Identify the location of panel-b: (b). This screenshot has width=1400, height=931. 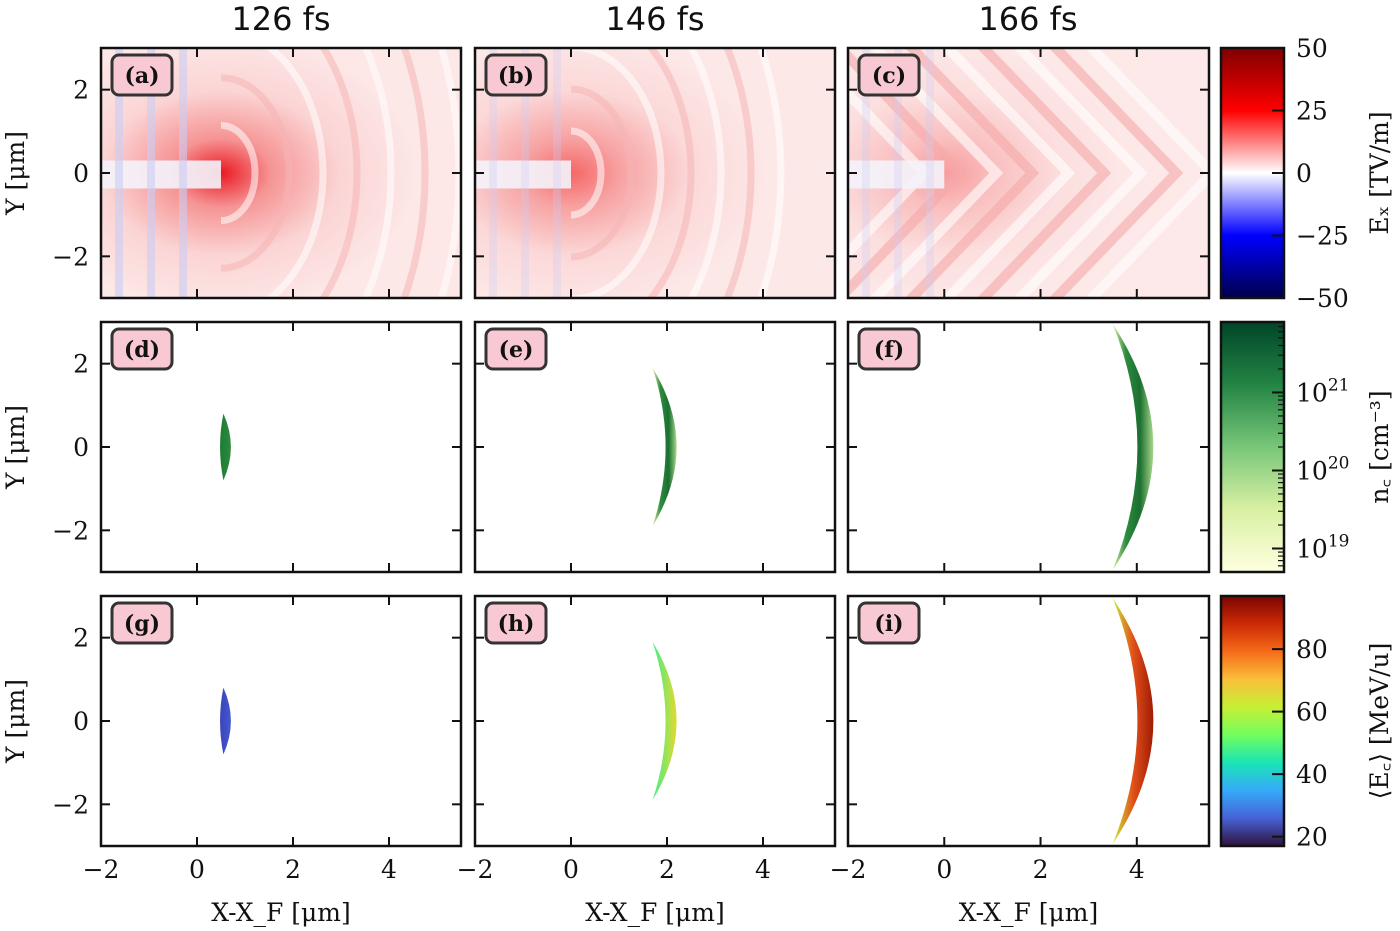
(655, 173).